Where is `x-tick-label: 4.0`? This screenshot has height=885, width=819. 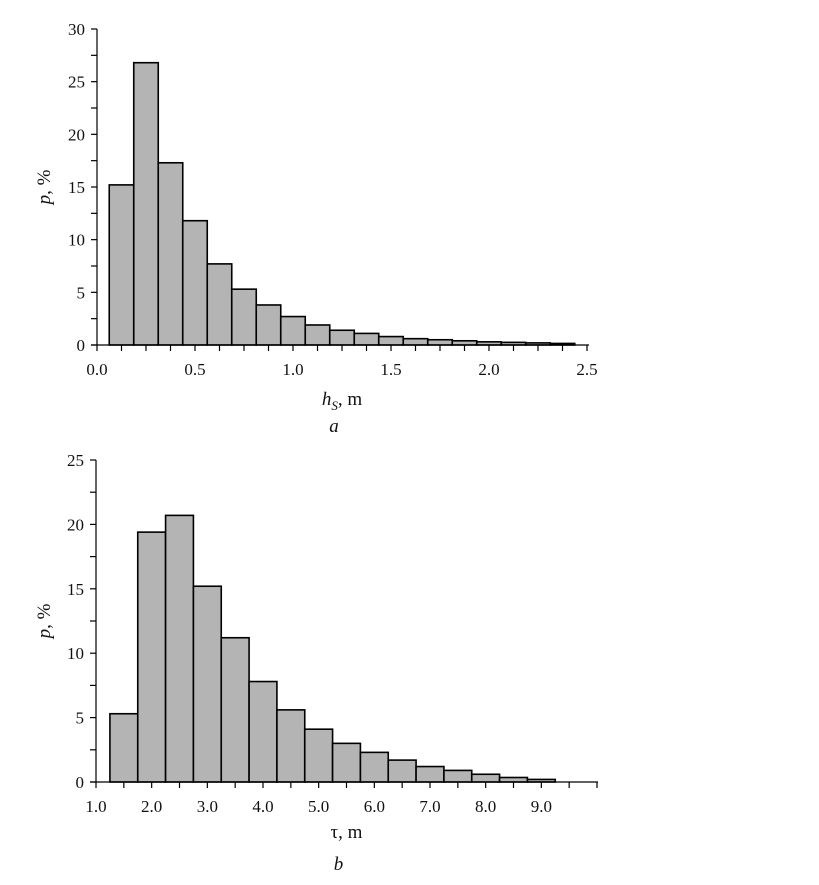
x-tick-label: 4.0 is located at coordinates (262, 806).